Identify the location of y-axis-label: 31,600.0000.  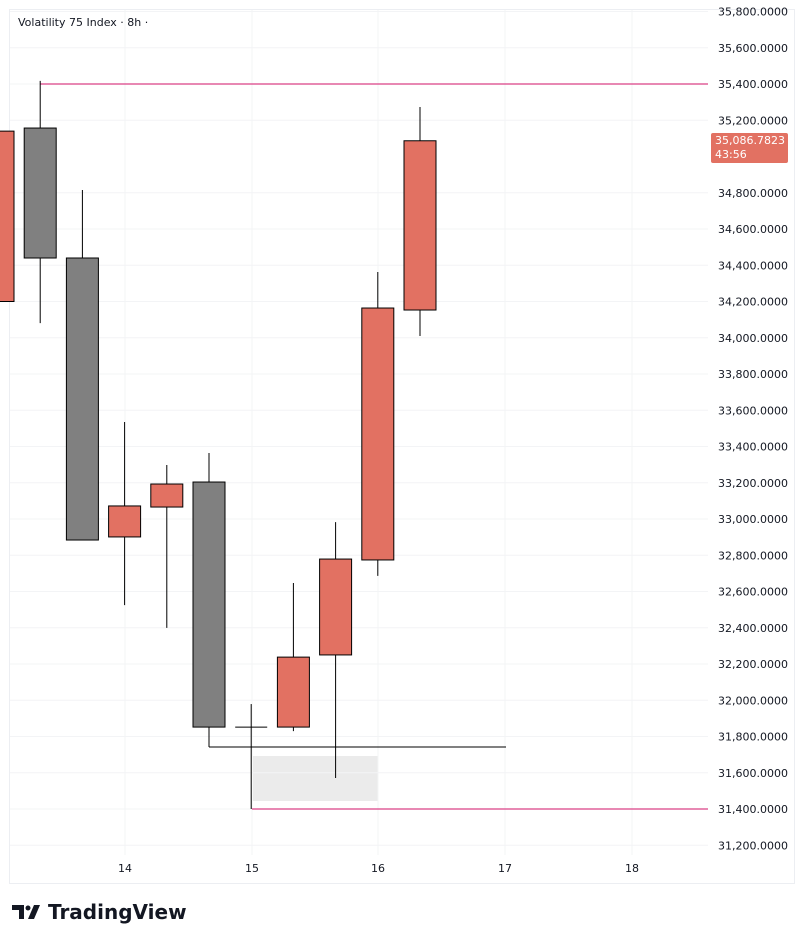
(753, 773).